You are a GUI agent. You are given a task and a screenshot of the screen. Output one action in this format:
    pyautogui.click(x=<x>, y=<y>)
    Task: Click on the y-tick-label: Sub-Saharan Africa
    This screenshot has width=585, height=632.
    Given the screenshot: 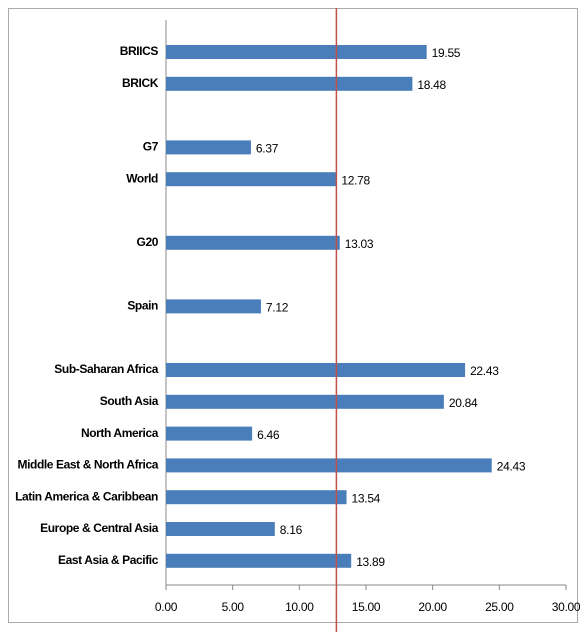 What is the action you would take?
    pyautogui.click(x=106, y=369)
    